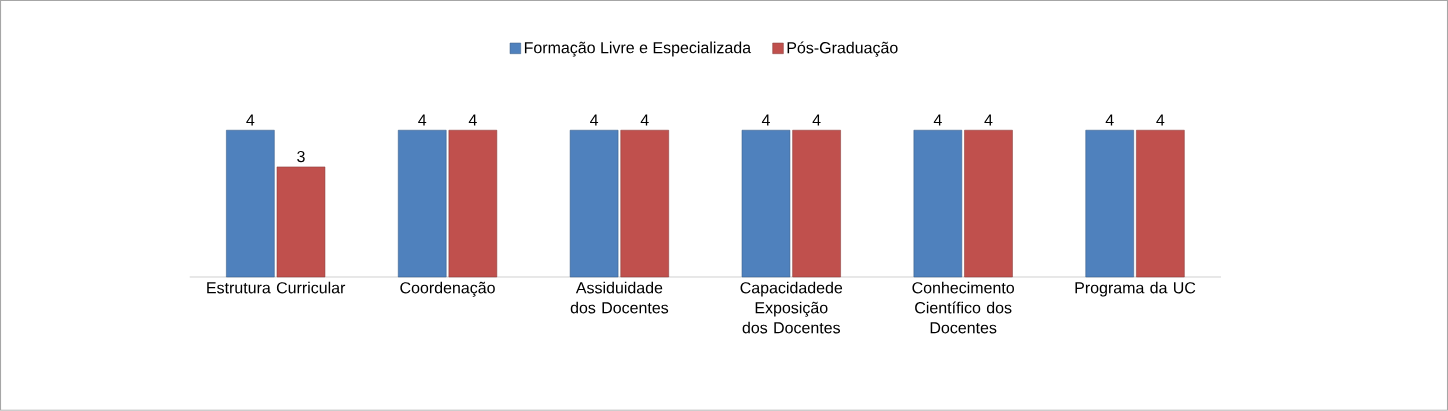  What do you see at coordinates (301, 157) in the screenshot?
I see `data-label: 3` at bounding box center [301, 157].